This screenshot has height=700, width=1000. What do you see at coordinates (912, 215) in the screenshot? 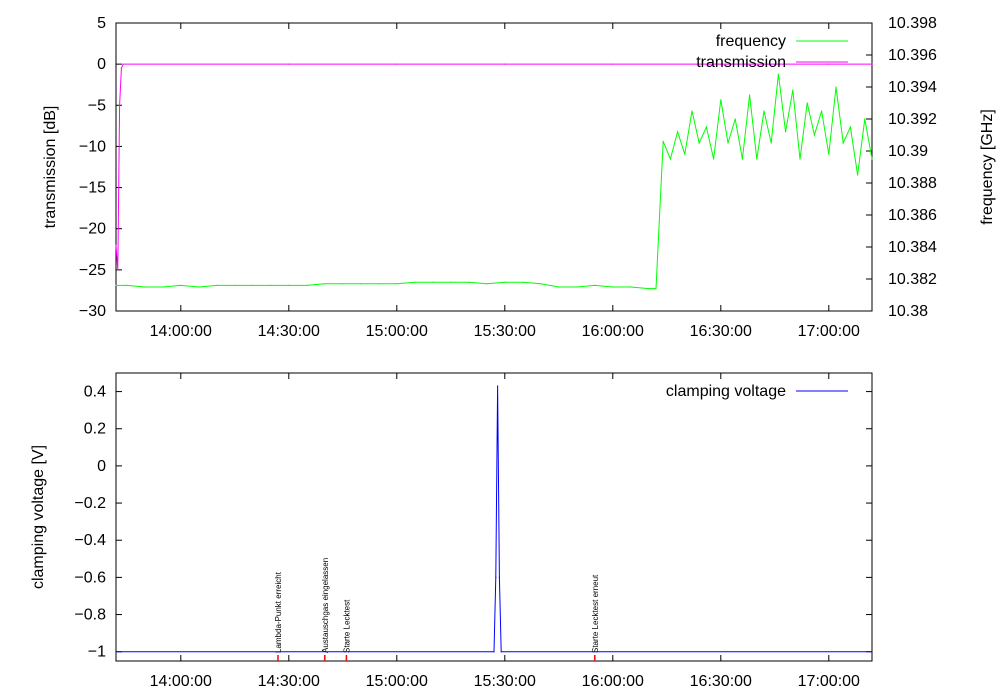
I see `y2-tick-label: 10.386` at bounding box center [912, 215].